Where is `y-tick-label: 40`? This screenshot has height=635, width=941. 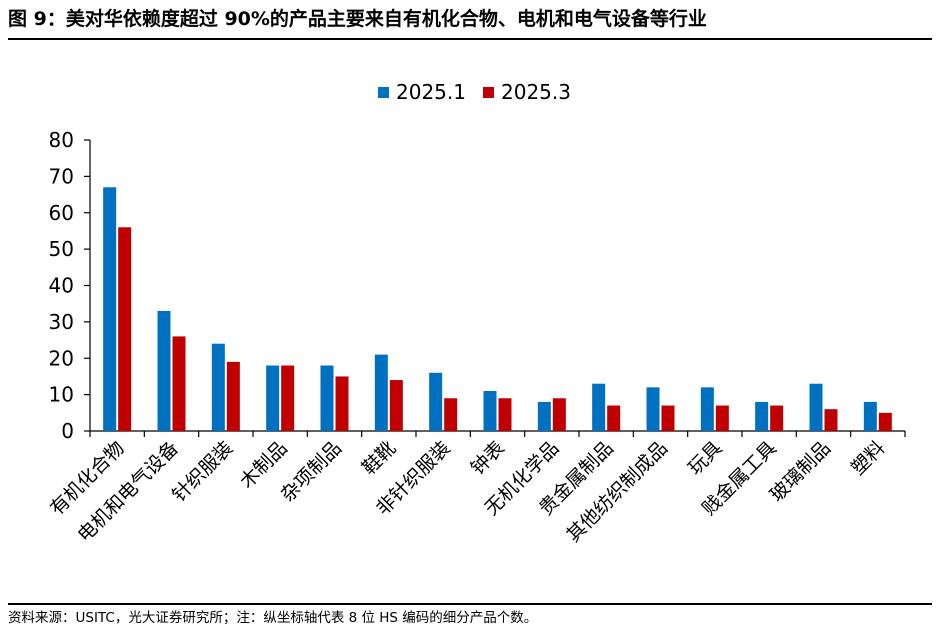
y-tick-label: 40 is located at coordinates (61, 286).